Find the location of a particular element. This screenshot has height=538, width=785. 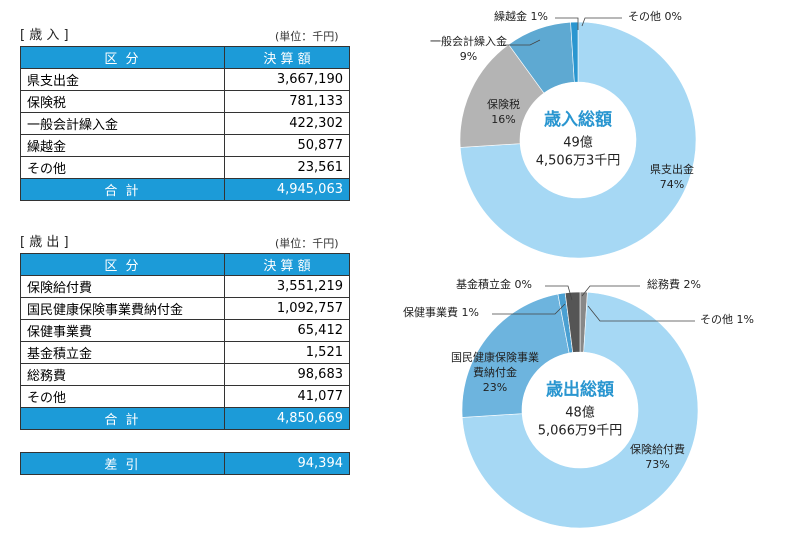

cell: 保険給付費 is located at coordinates (122, 286).